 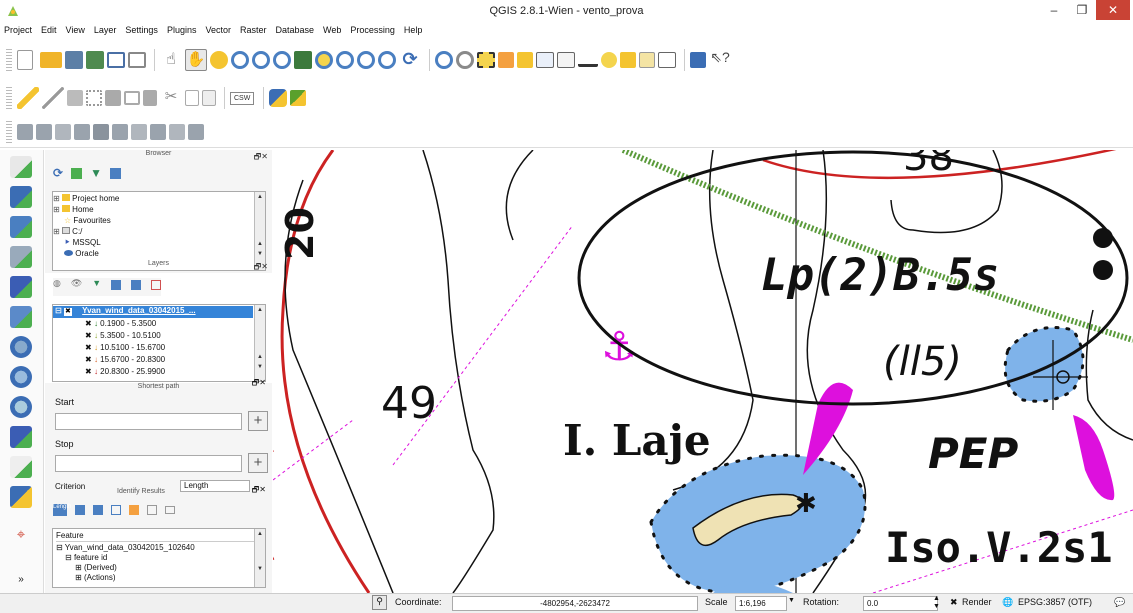 What do you see at coordinates (150, 98) in the screenshot?
I see `delete-selected-icon` at bounding box center [150, 98].